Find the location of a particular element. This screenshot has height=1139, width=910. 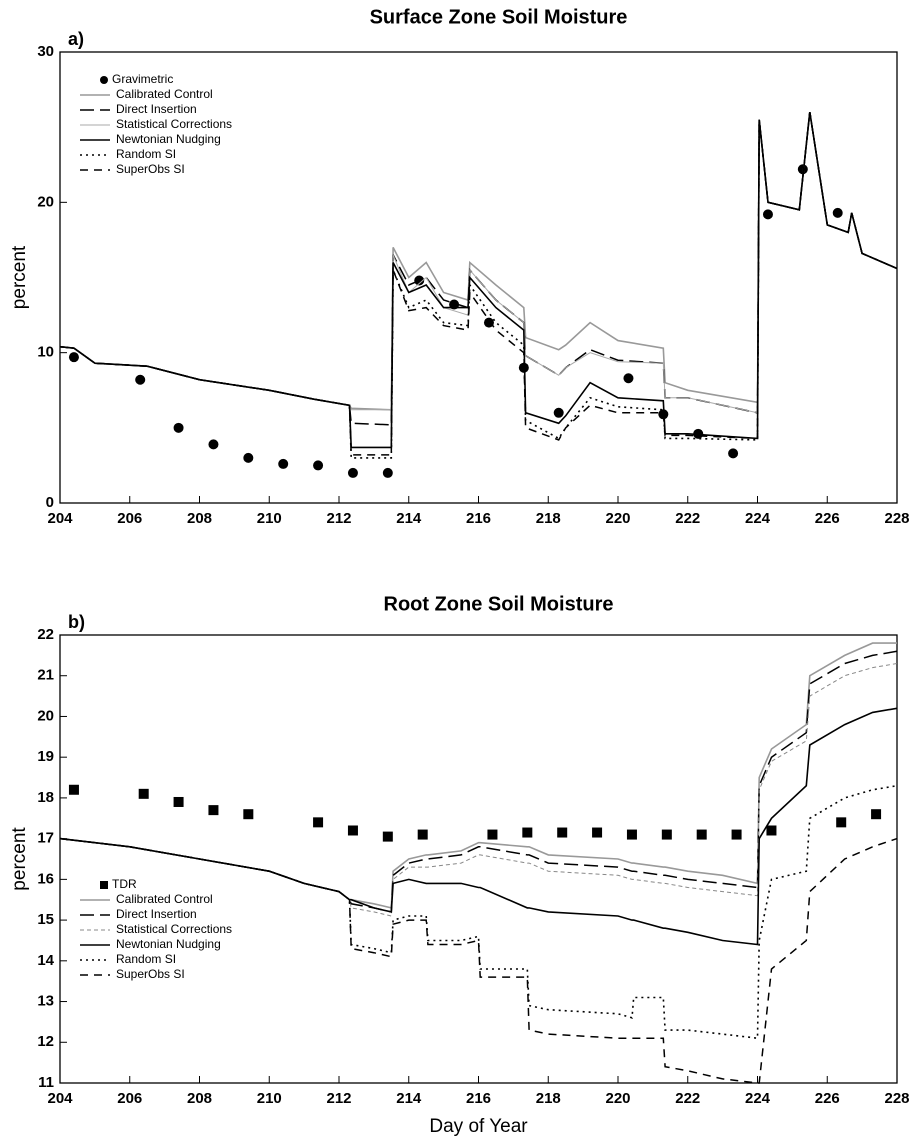

y-tick-label: 13 is located at coordinates (45, 1001).